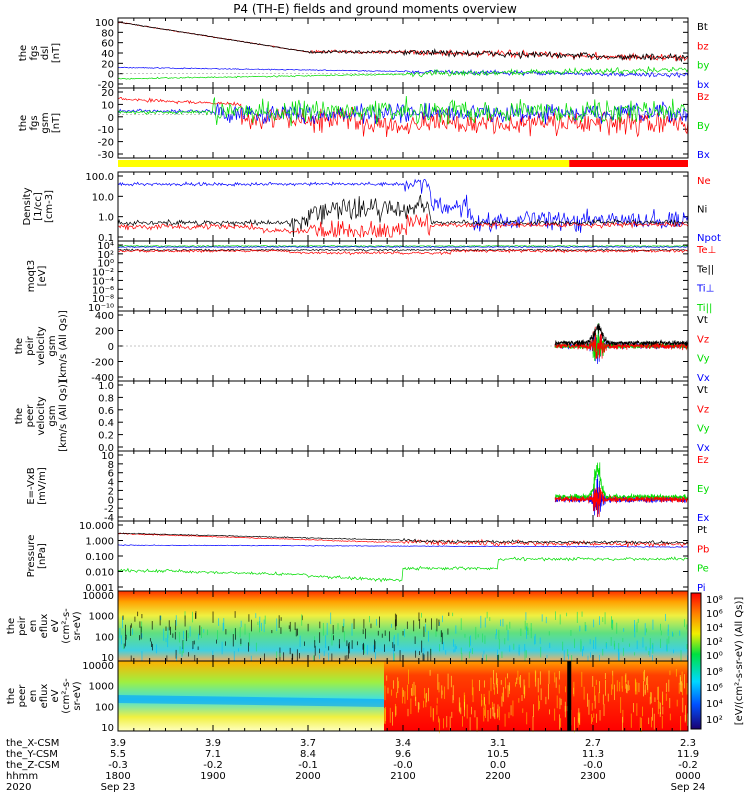  Describe the element at coordinates (703, 429) in the screenshot. I see `legend-ve-Vy: Vy` at that location.